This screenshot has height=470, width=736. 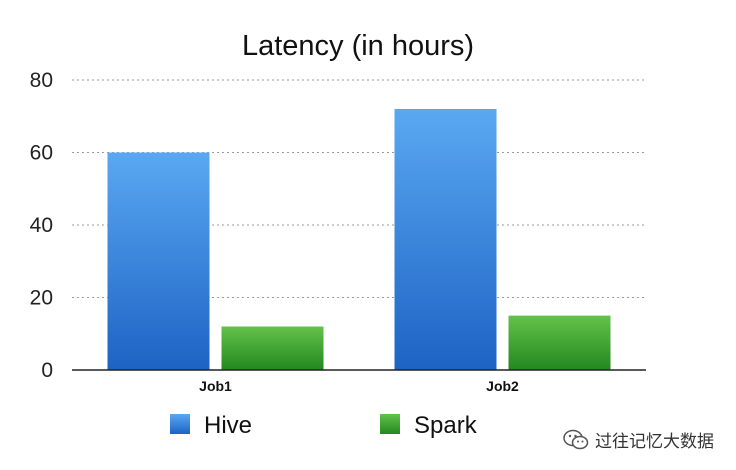 I want to click on legend-label-spark: Spark, so click(x=446, y=425).